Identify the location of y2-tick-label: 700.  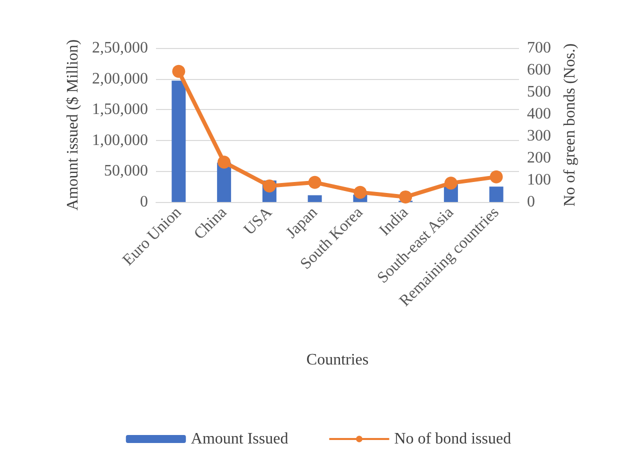
(539, 48).